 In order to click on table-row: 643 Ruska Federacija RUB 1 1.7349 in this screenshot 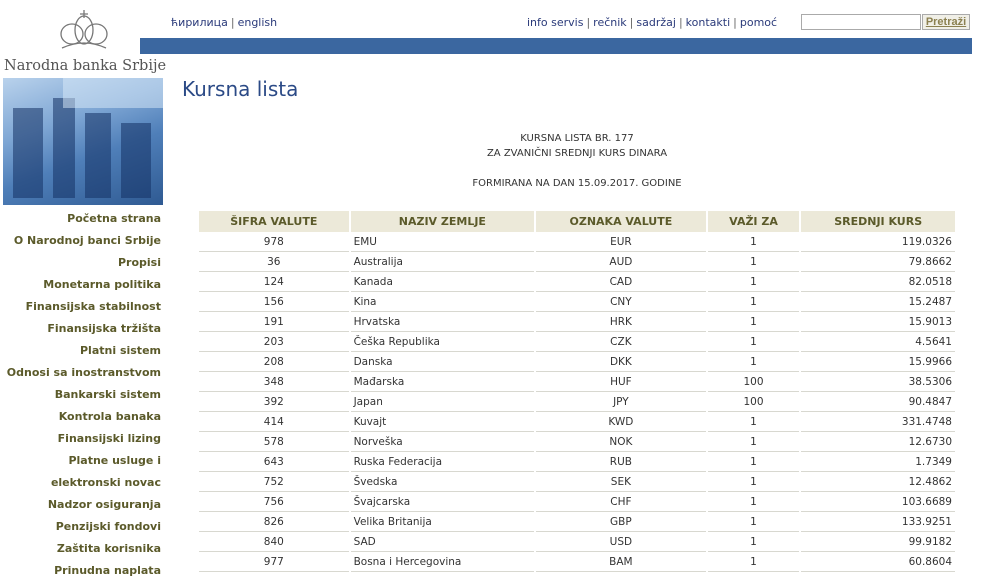, I will do `click(577, 462)`.